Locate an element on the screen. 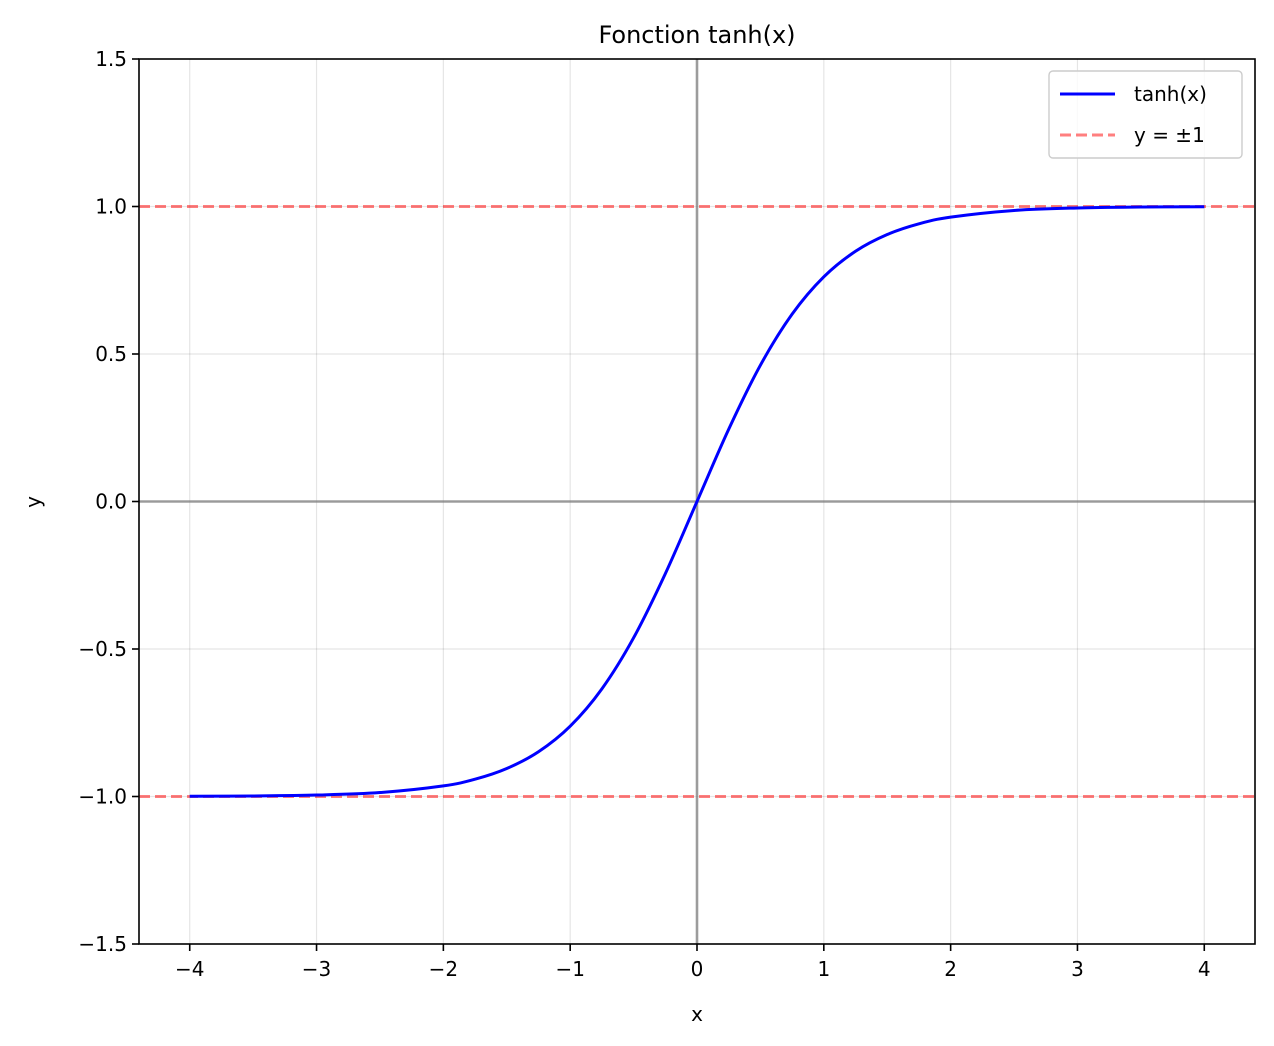  y-axis-ticks: −1.5 −1.0 −0.5 0.0 0.5 1.0 1.5 is located at coordinates (108, 501).